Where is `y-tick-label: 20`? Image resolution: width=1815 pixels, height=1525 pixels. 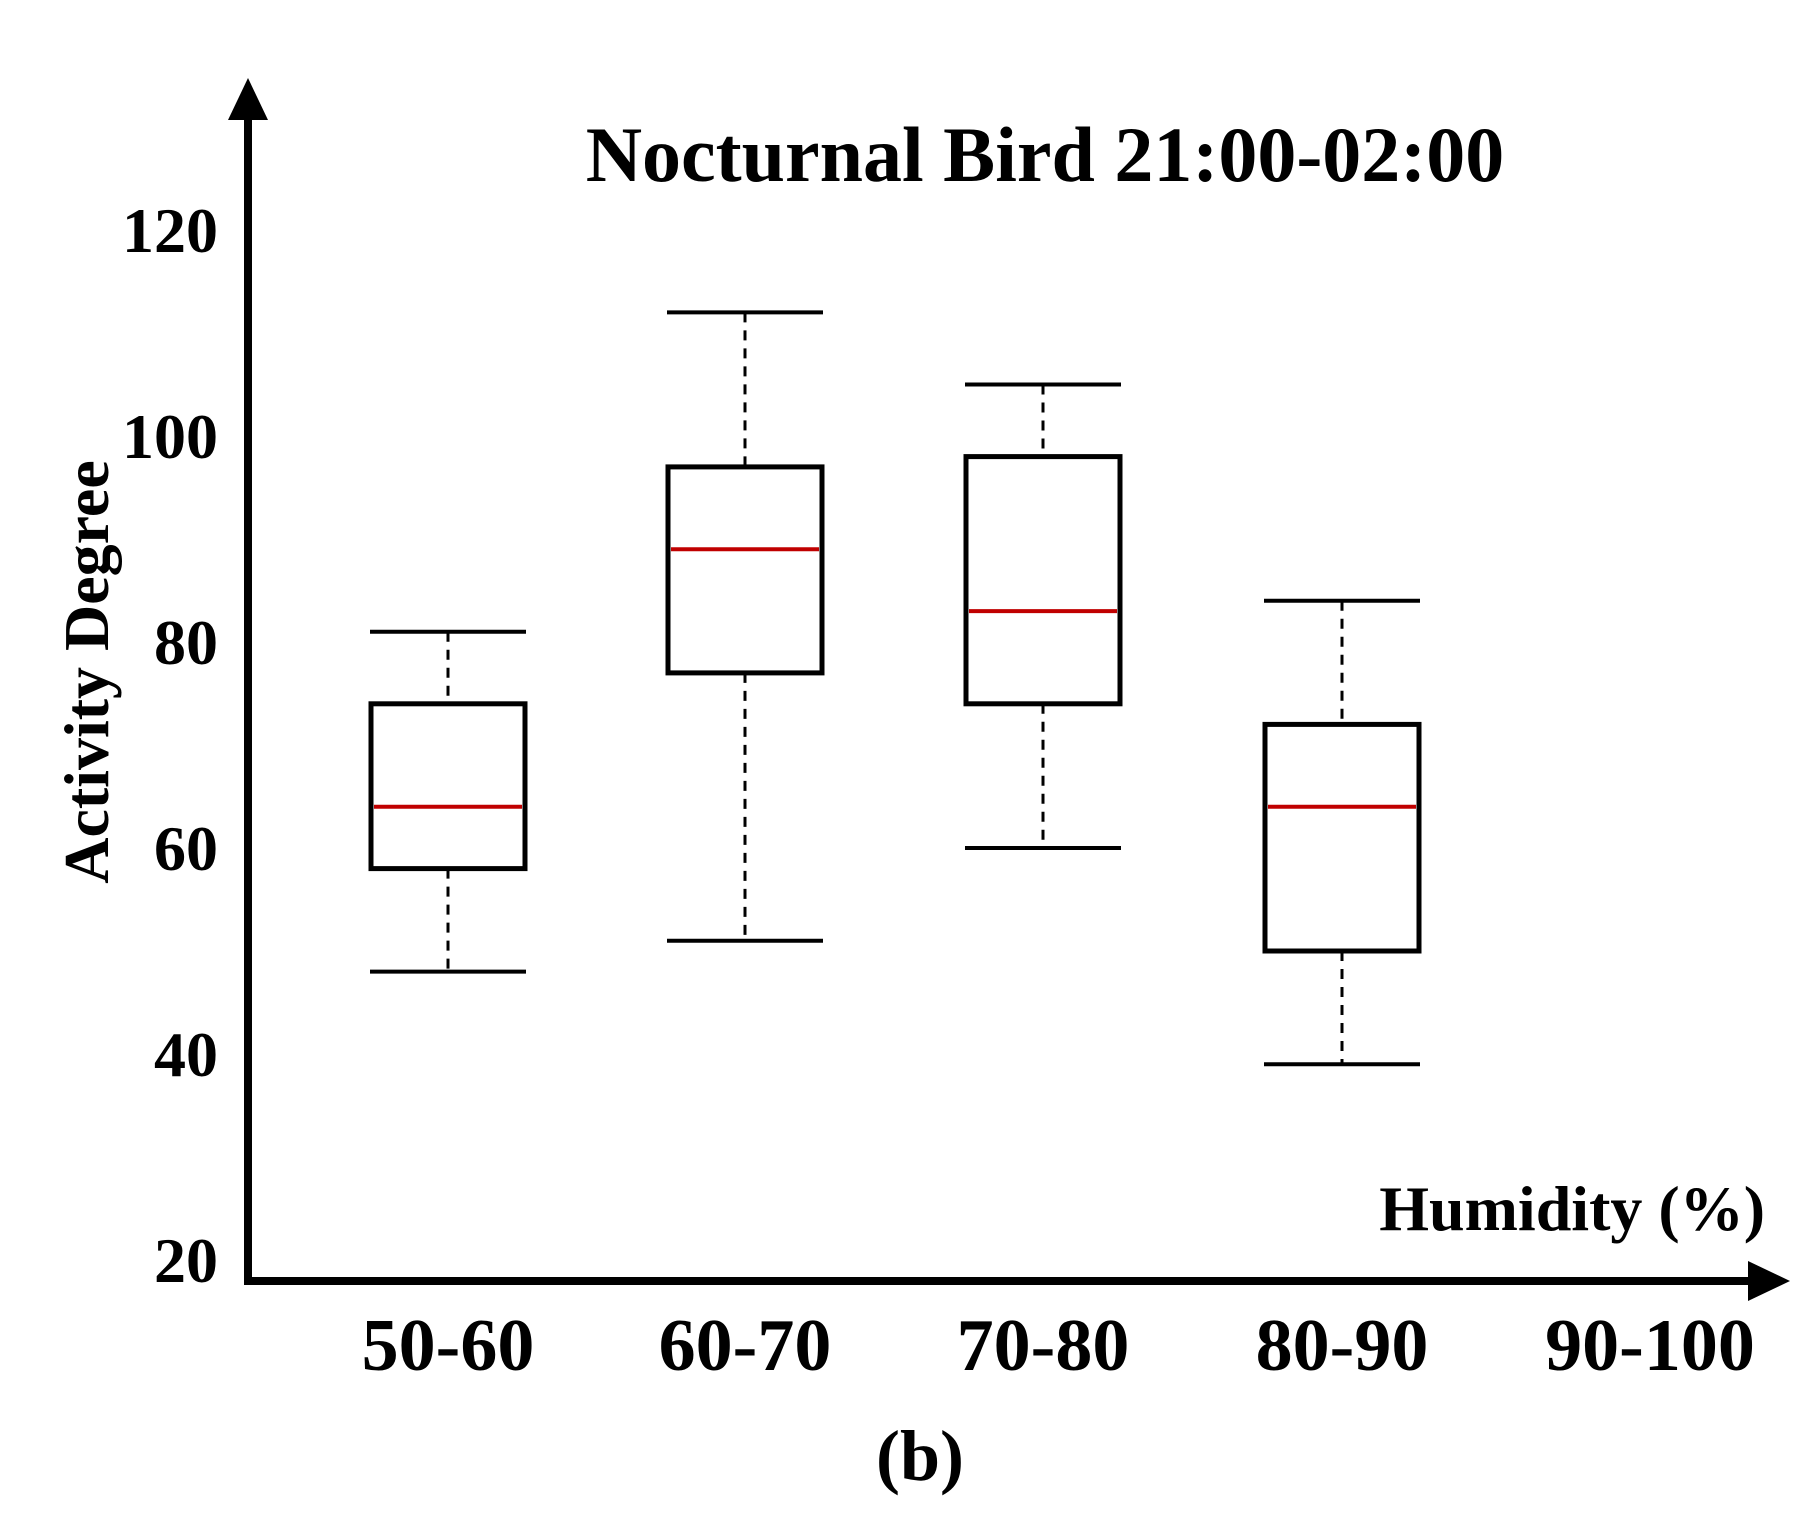 y-tick-label: 20 is located at coordinates (186, 1260).